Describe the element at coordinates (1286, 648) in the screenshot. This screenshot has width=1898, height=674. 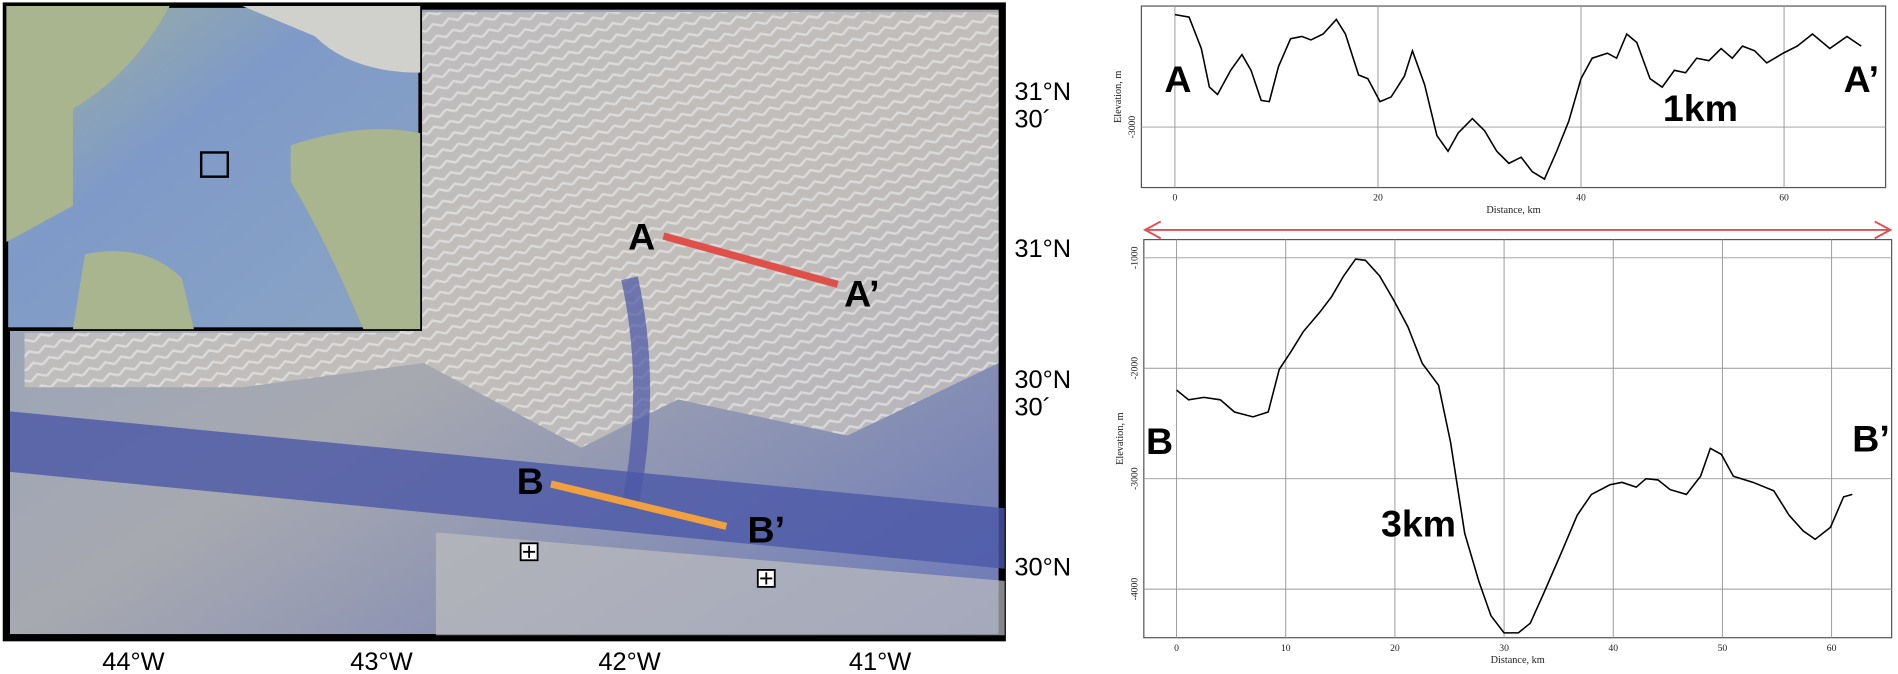
I see `x-tick-label: 10` at that location.